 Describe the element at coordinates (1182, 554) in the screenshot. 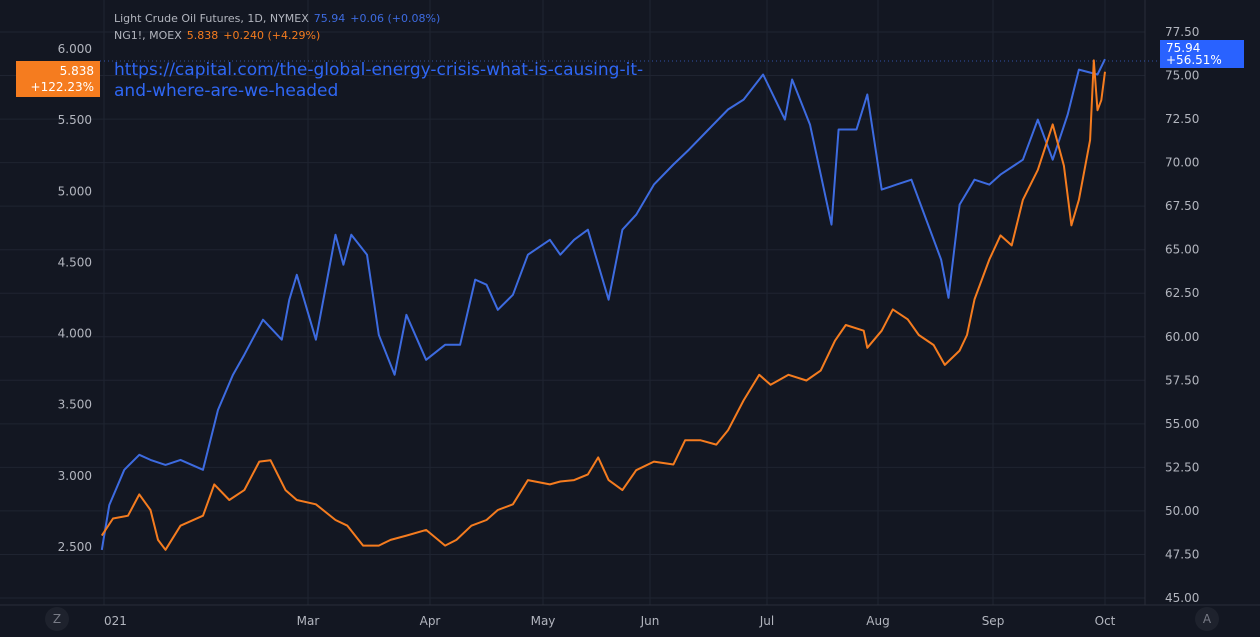

I see `right-axis-tick: 47.50` at that location.